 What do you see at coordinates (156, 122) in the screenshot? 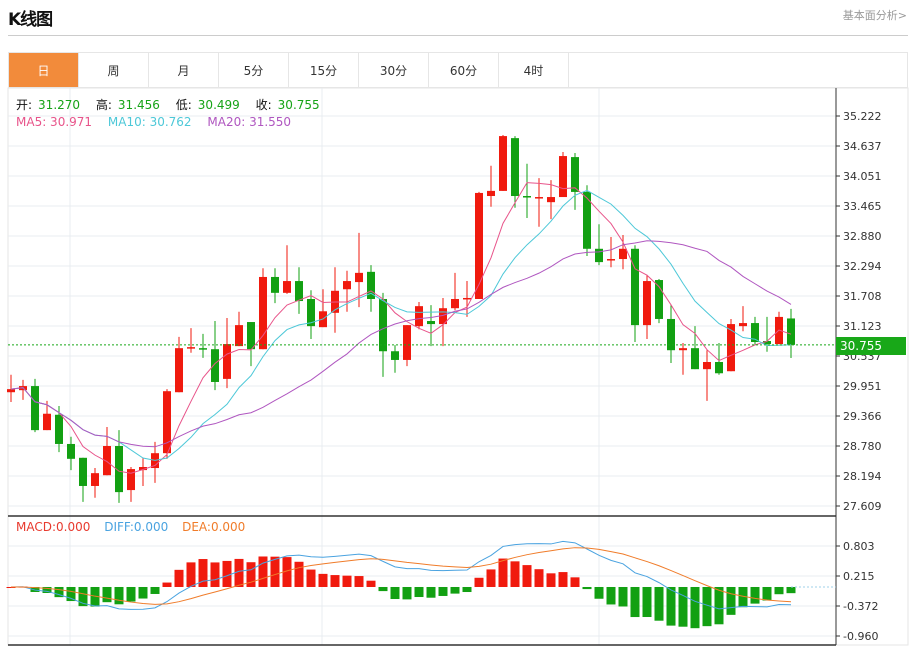
I see `ma-readout: MA5: 30.971 MA10: 30.762 MA20: 31.550` at bounding box center [156, 122].